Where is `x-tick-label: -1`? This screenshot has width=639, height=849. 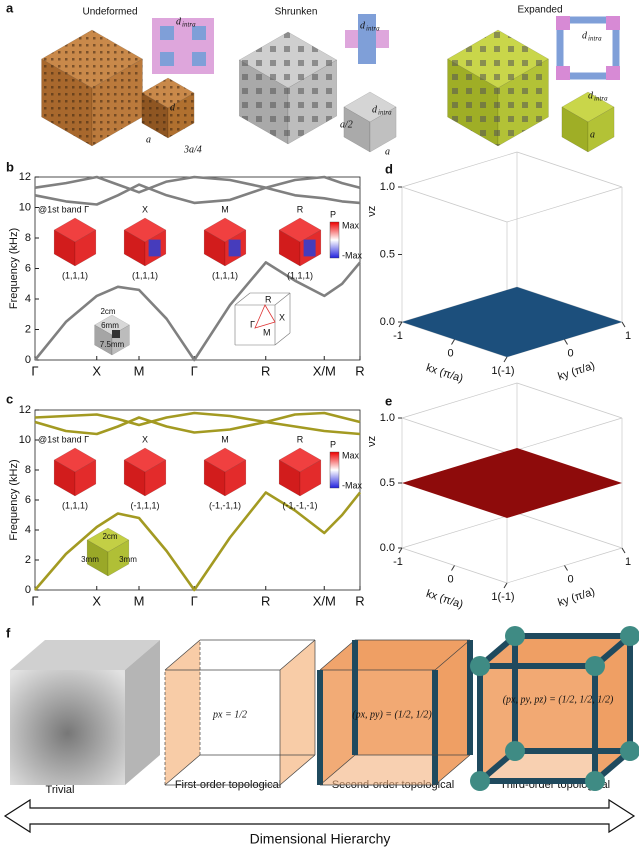
x-tick-label: -1 is located at coordinates (398, 336).